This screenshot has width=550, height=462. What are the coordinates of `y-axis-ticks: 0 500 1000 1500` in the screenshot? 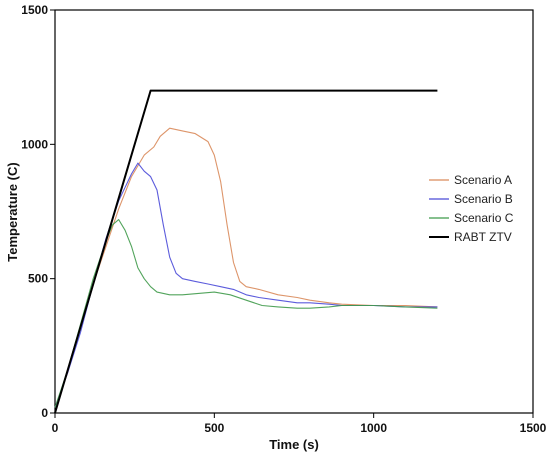 It's located at (38, 211).